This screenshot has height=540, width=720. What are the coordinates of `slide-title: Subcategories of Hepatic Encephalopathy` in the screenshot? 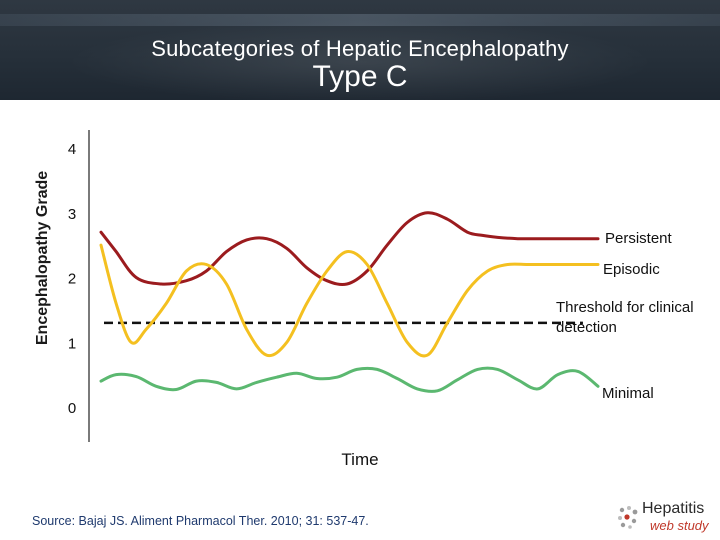 It's located at (360, 48).